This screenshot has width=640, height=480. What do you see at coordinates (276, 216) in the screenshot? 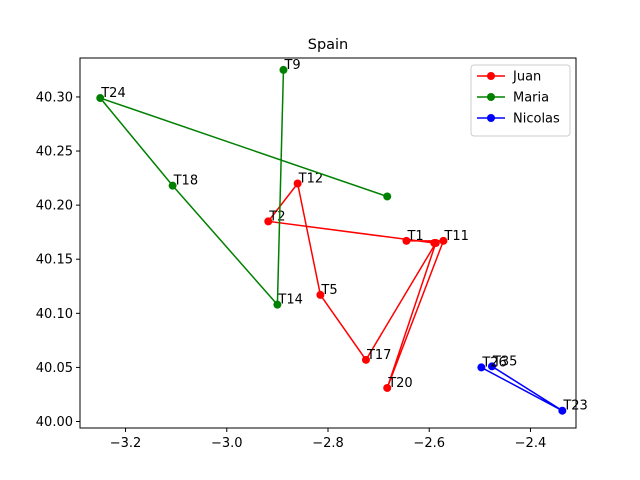
I see `point-label: T2` at bounding box center [276, 216].